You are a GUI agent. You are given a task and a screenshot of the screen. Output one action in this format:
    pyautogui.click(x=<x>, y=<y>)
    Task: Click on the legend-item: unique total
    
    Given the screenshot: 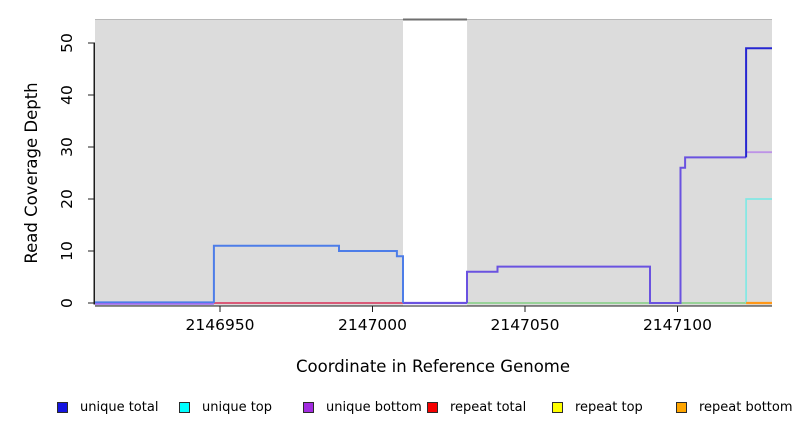 What is the action you would take?
    pyautogui.click(x=107, y=407)
    